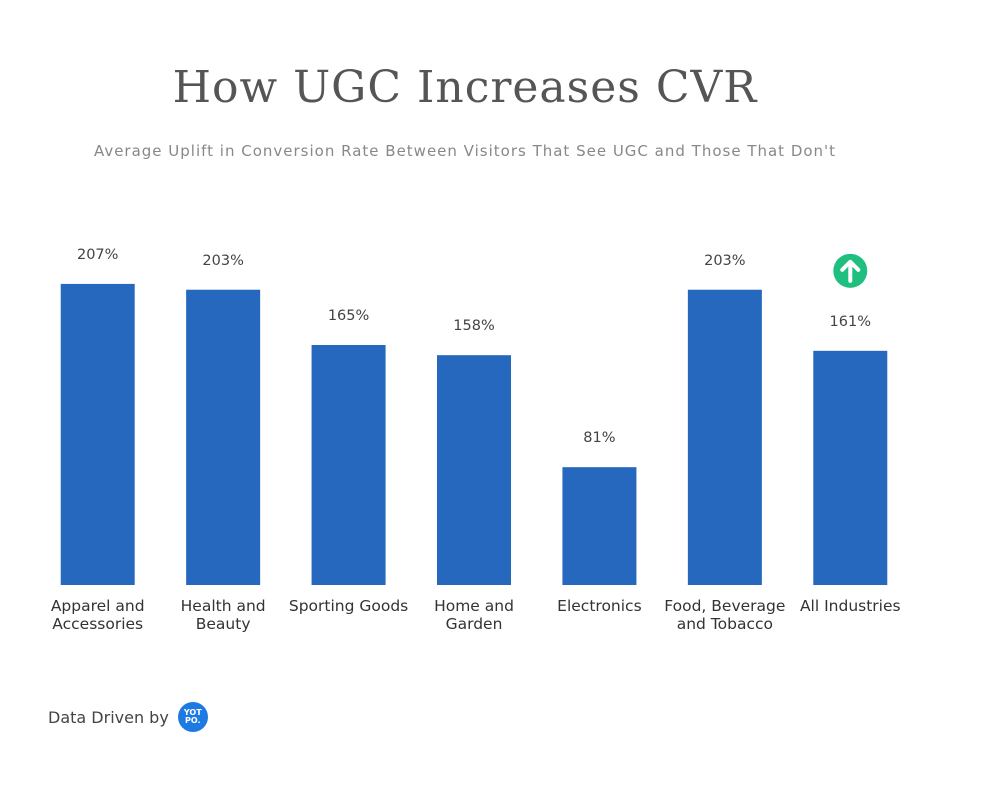 The height and width of the screenshot is (800, 1000). What do you see at coordinates (599, 438) in the screenshot?
I see `value-label: 81%` at bounding box center [599, 438].